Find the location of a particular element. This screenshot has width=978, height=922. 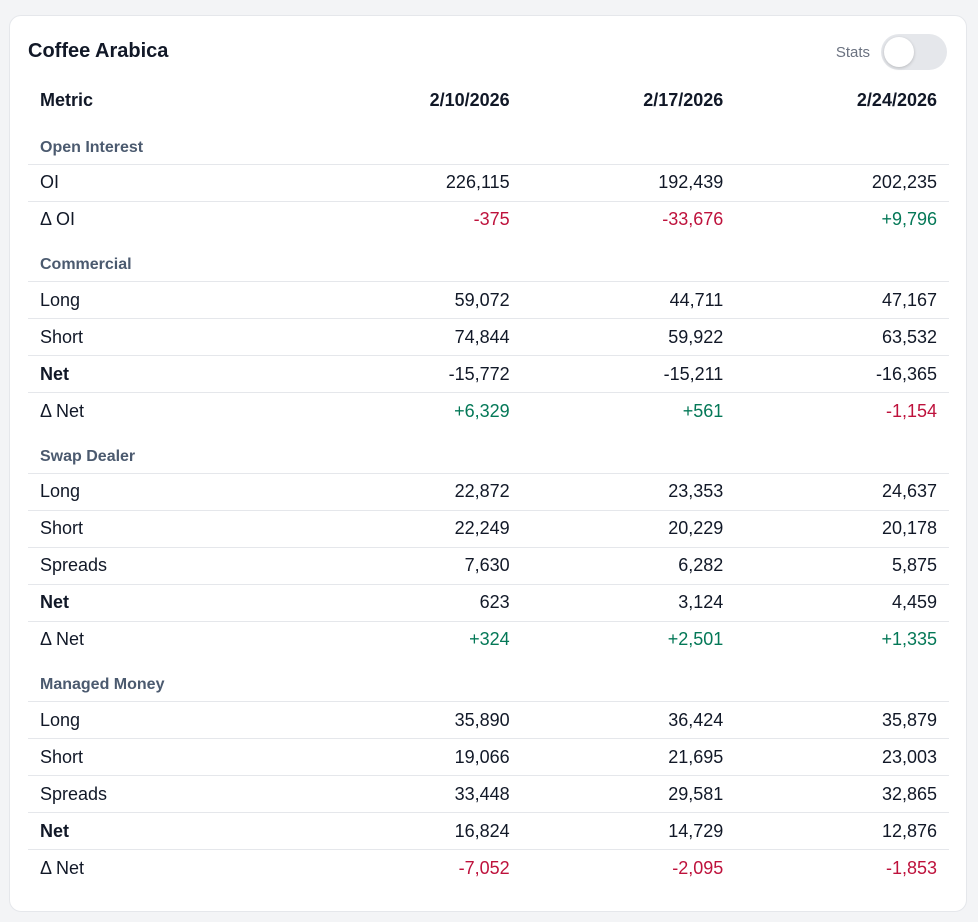

table-cell: 35,890 is located at coordinates (415, 720).